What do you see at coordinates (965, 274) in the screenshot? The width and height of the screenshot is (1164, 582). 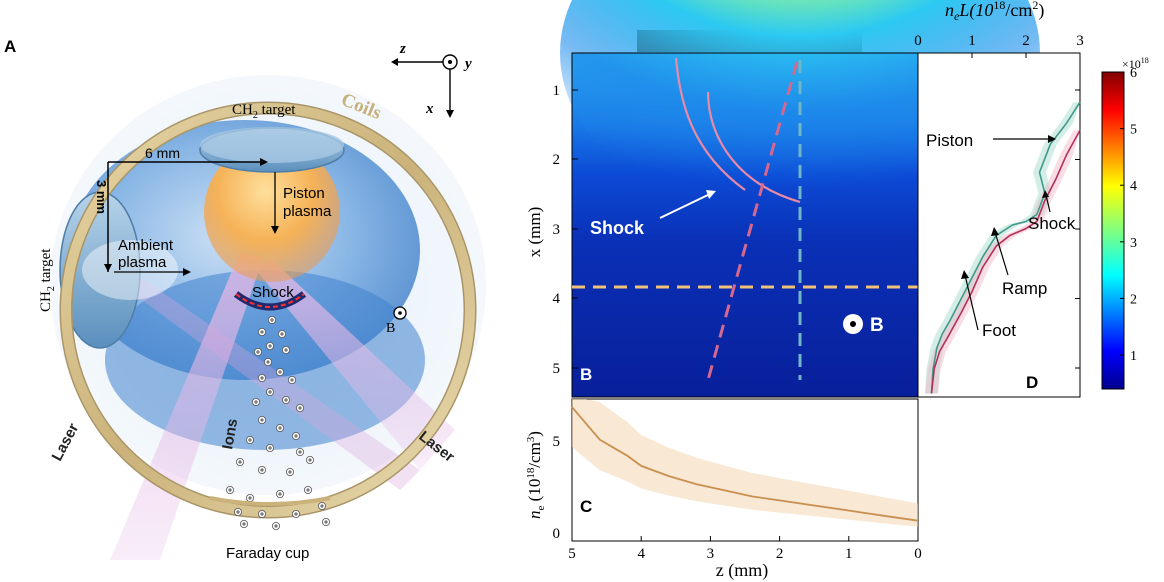 I see `foot-arrowhead-d` at bounding box center [965, 274].